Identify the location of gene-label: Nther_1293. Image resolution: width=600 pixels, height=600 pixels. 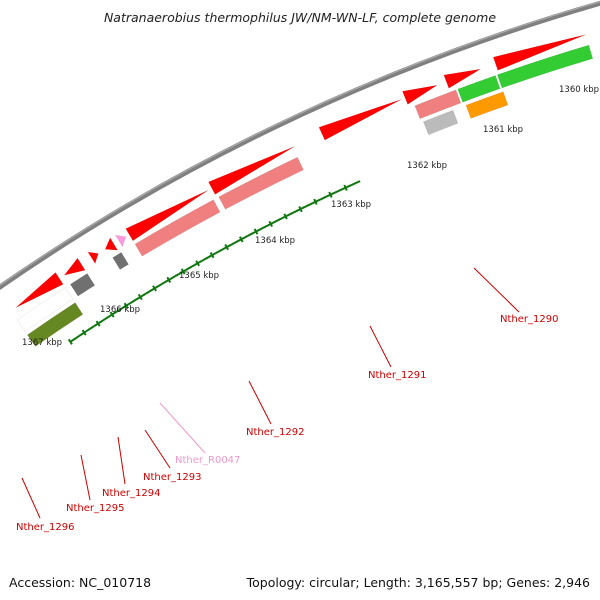
(172, 477).